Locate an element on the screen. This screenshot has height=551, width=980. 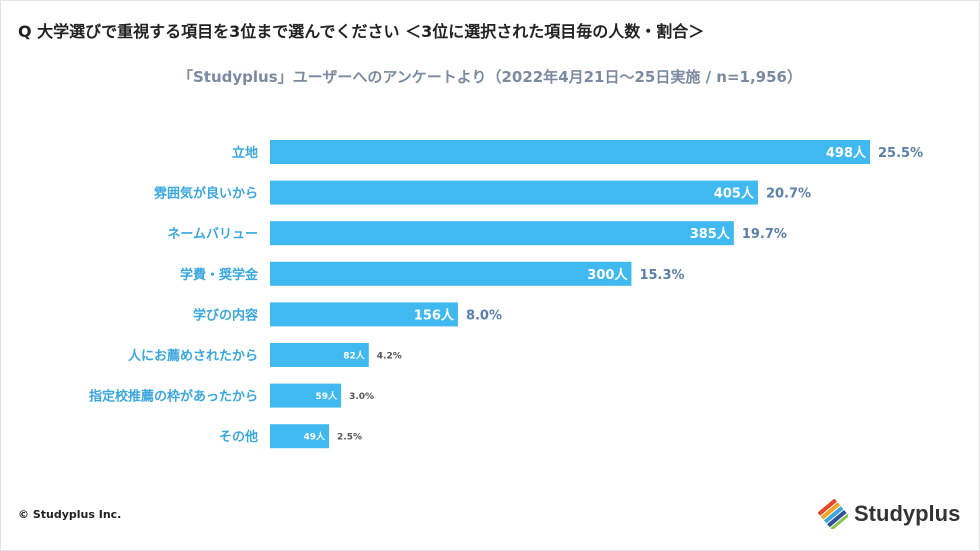
percent-label: 25.5% is located at coordinates (900, 153).